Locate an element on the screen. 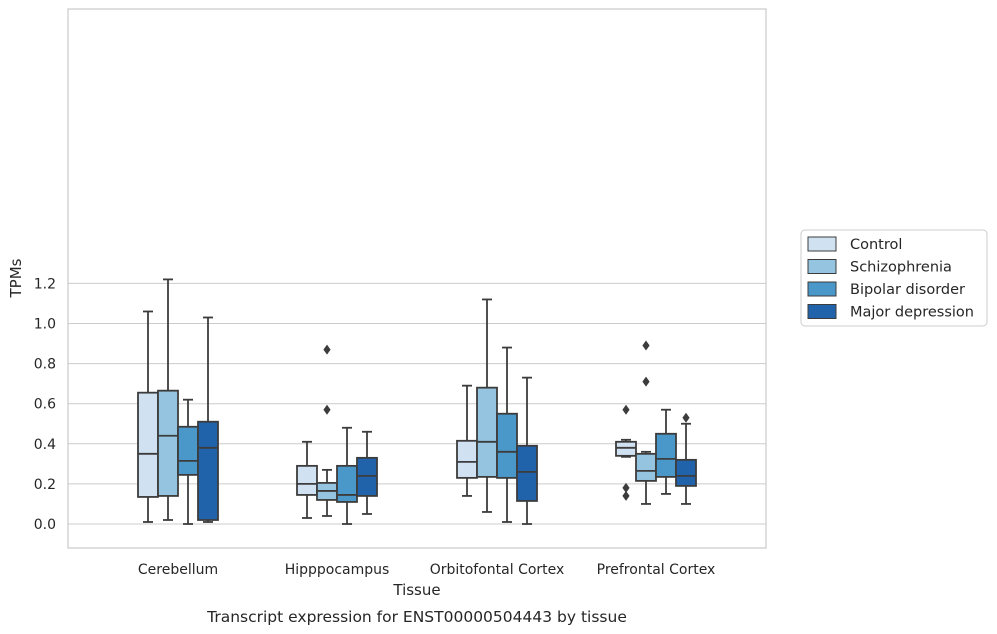 This screenshot has width=997, height=634. x-tick-label: Cerebellum is located at coordinates (178, 570).